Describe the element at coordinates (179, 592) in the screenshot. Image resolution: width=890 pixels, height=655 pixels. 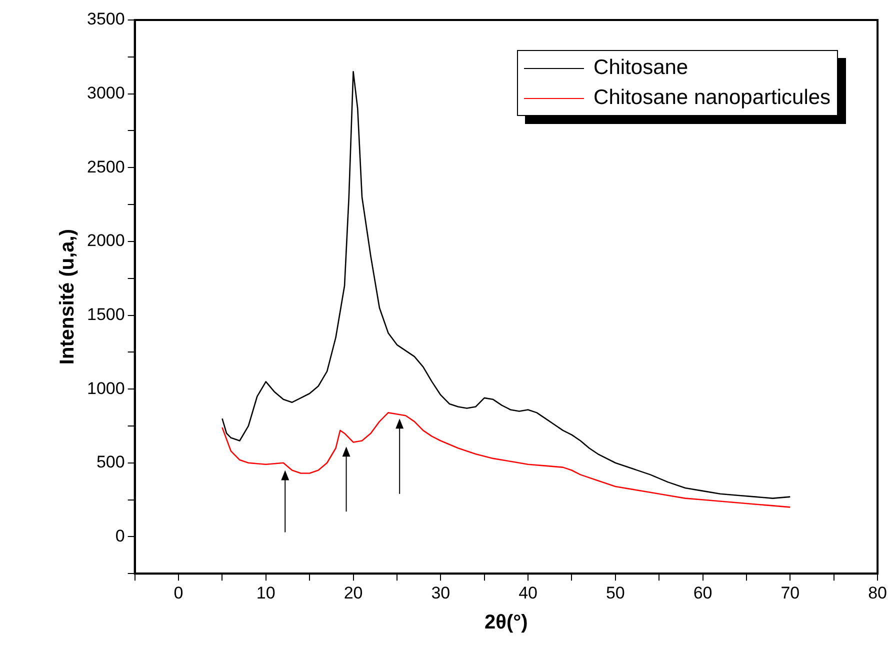
I see `x-tick-label: 0` at that location.